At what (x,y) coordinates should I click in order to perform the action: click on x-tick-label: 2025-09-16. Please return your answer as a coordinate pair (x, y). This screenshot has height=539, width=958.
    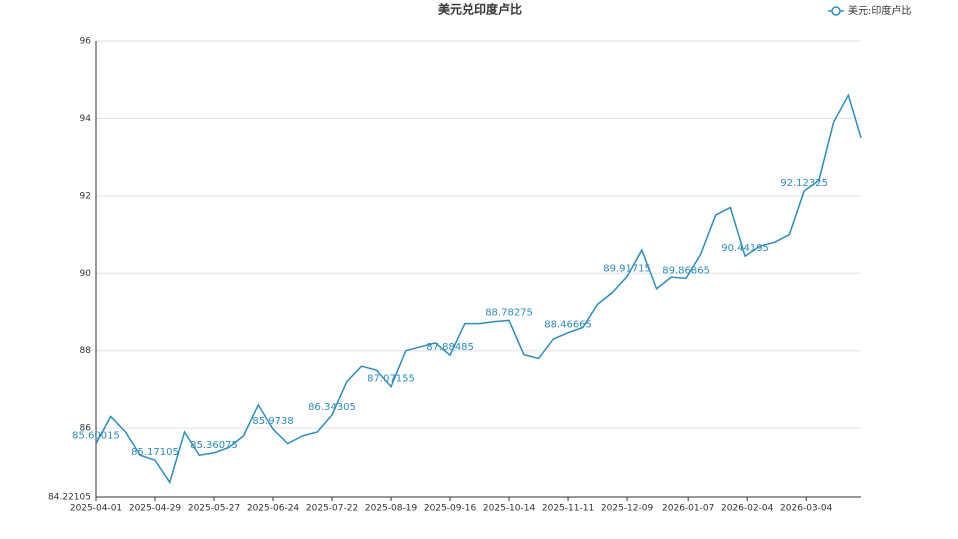
    Looking at the image, I should click on (450, 509).